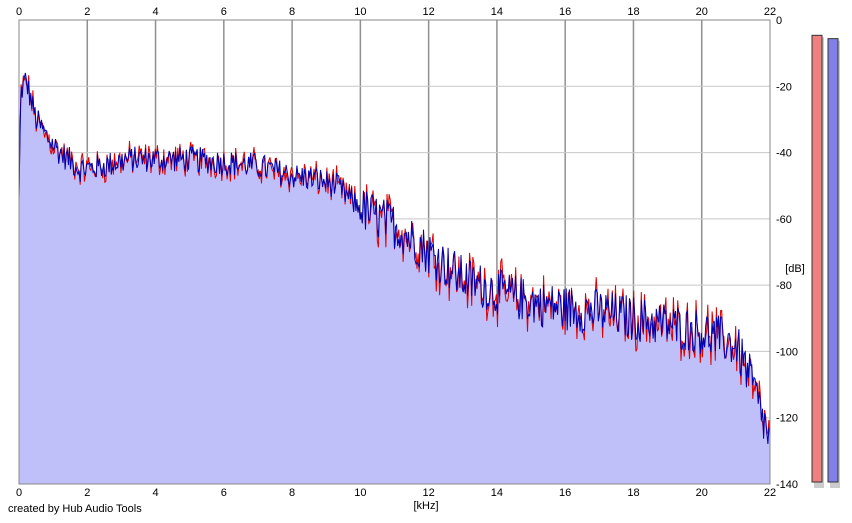 Image resolution: width=852 pixels, height=523 pixels. I want to click on y-tick-label: -60, so click(784, 220).